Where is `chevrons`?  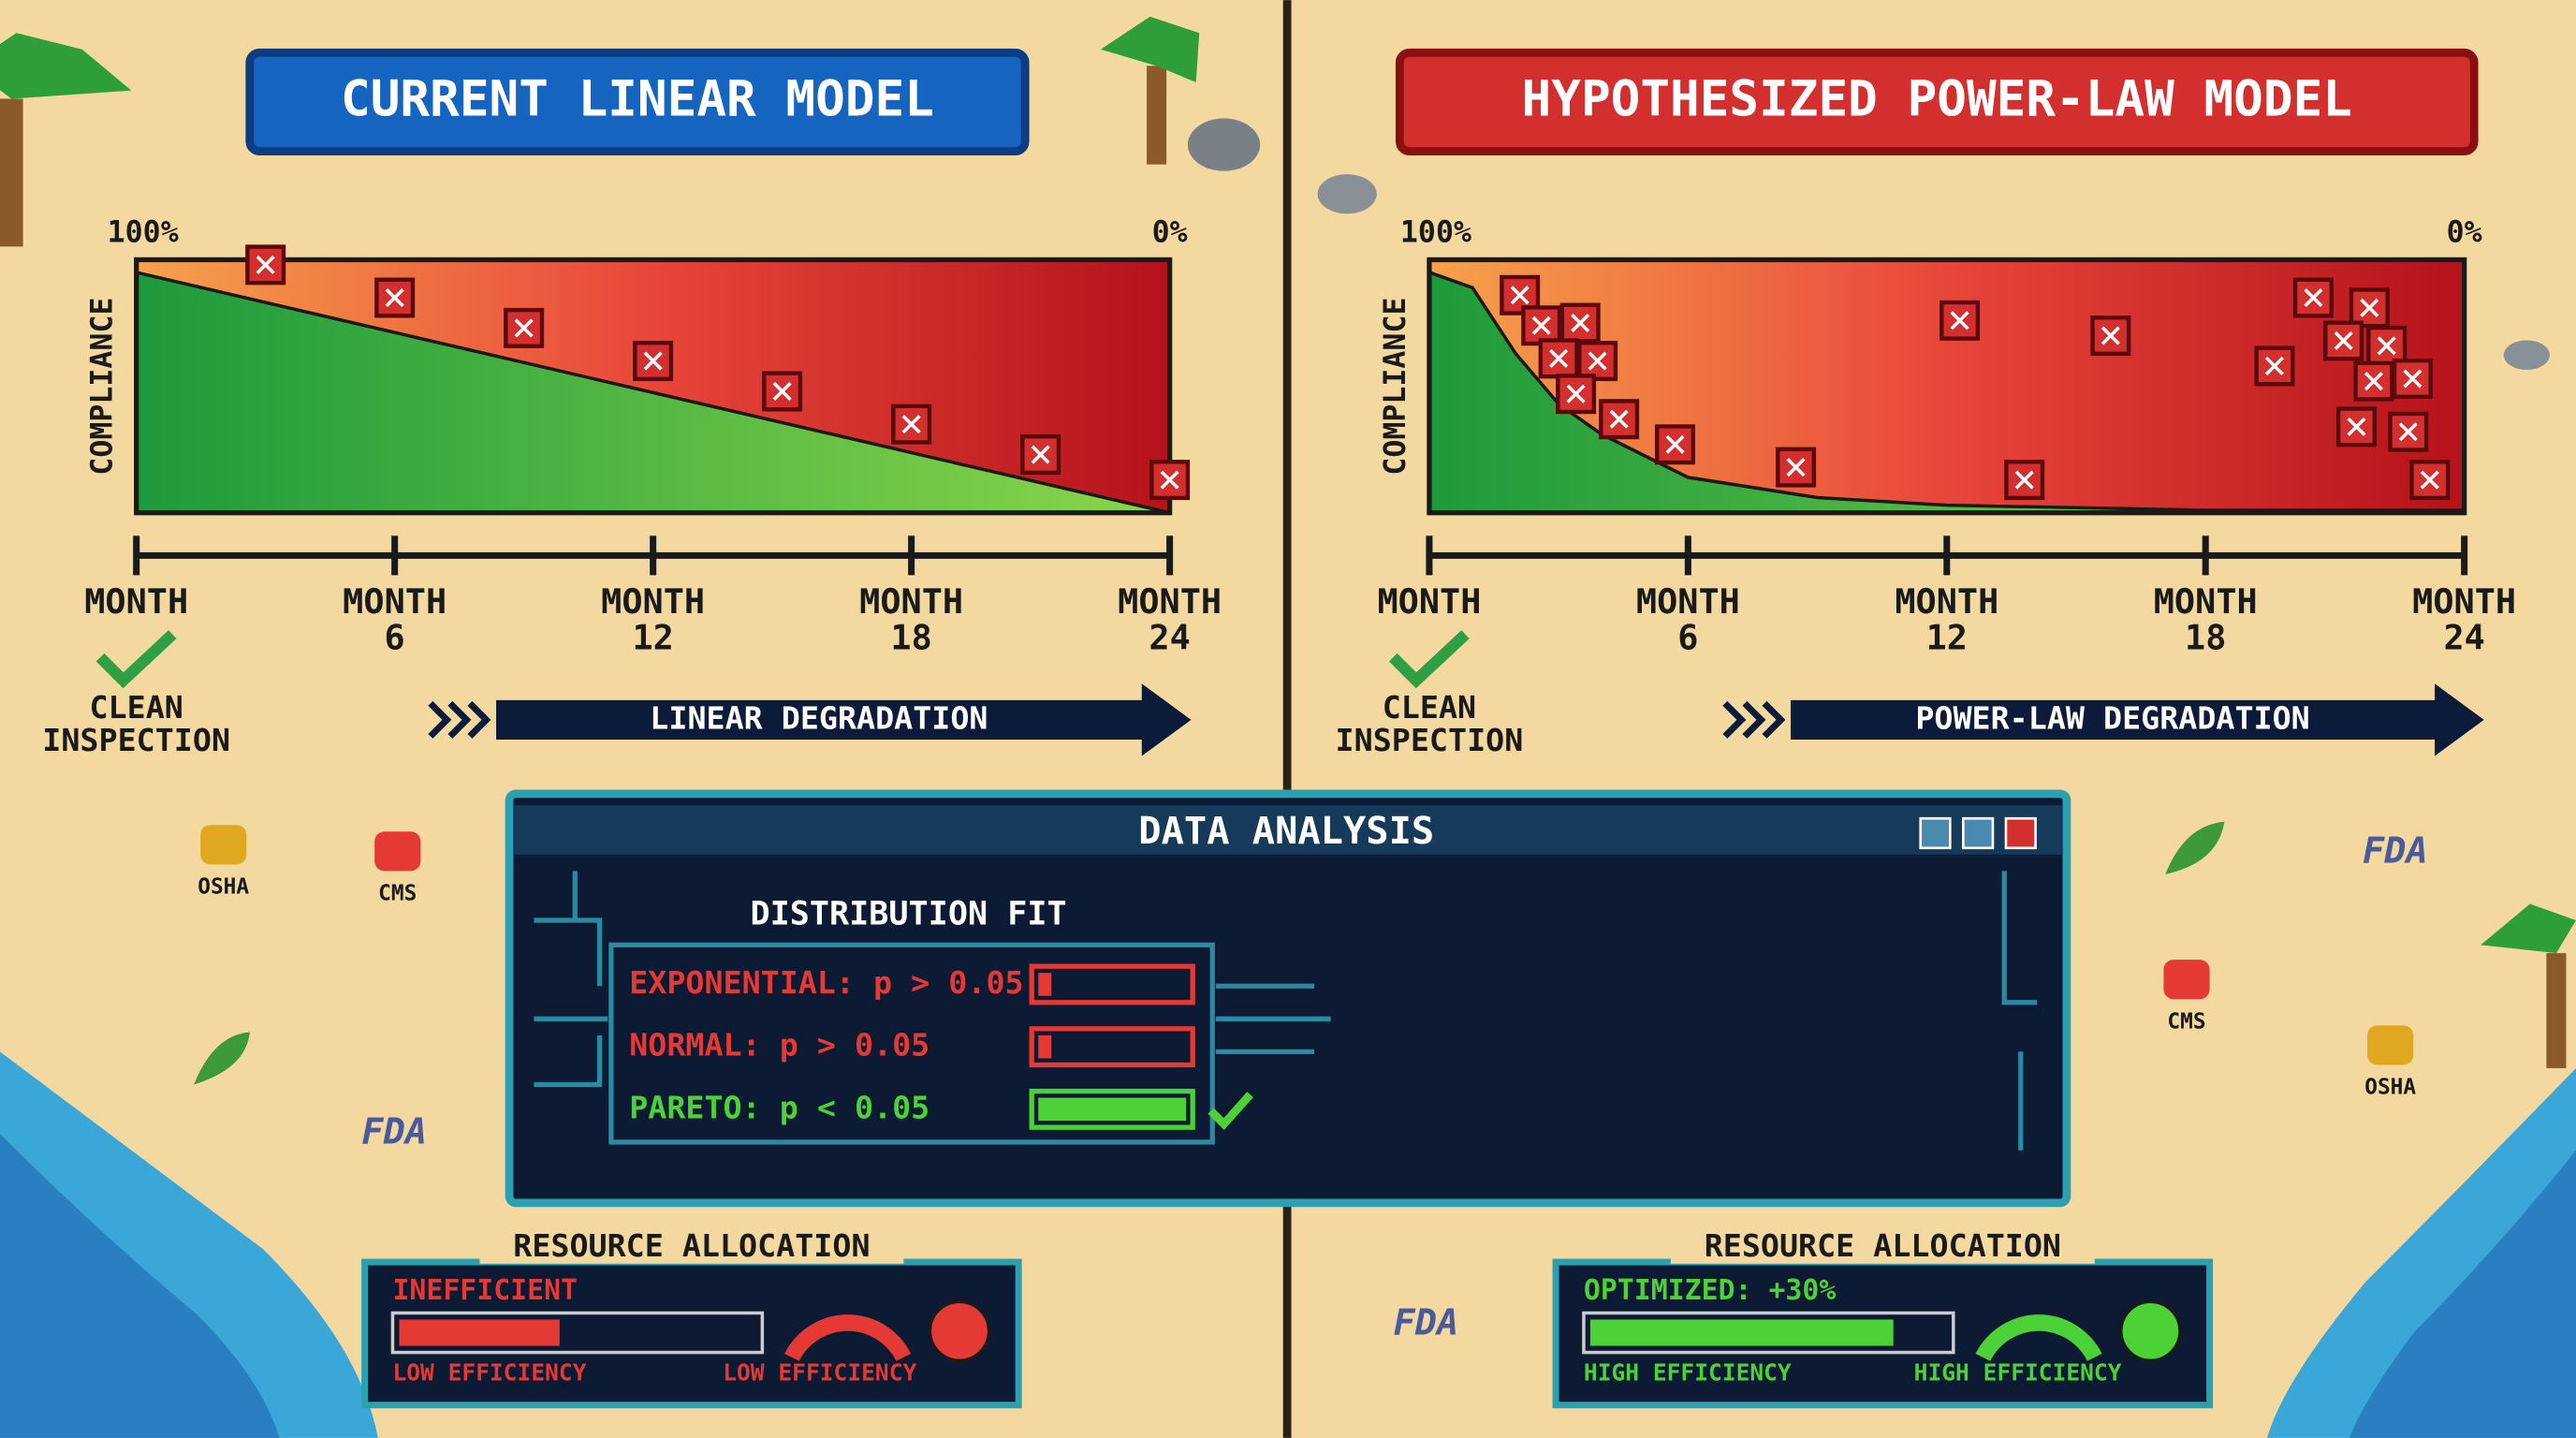 chevrons is located at coordinates (459, 719).